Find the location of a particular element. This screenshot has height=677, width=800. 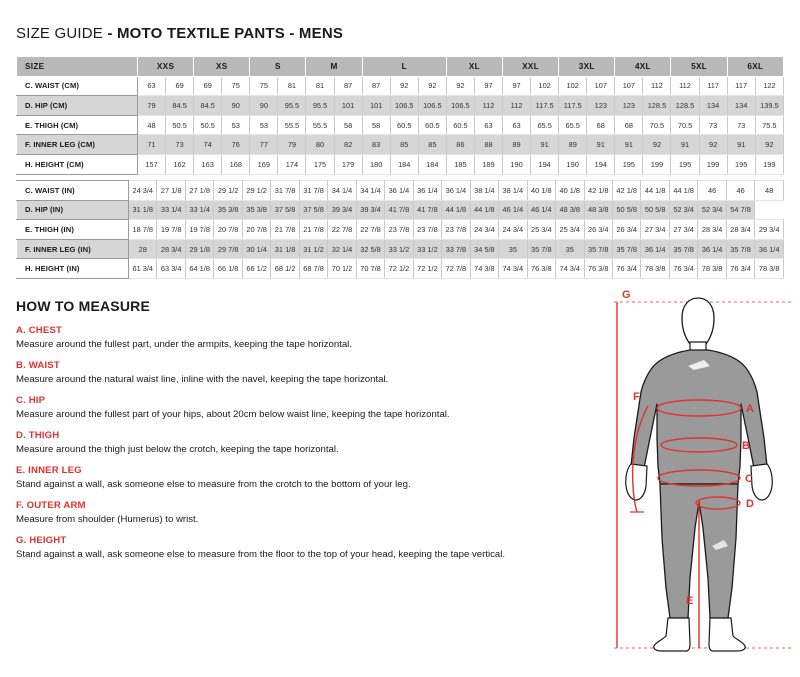

table-cell: 46 1/4 is located at coordinates (513, 210).